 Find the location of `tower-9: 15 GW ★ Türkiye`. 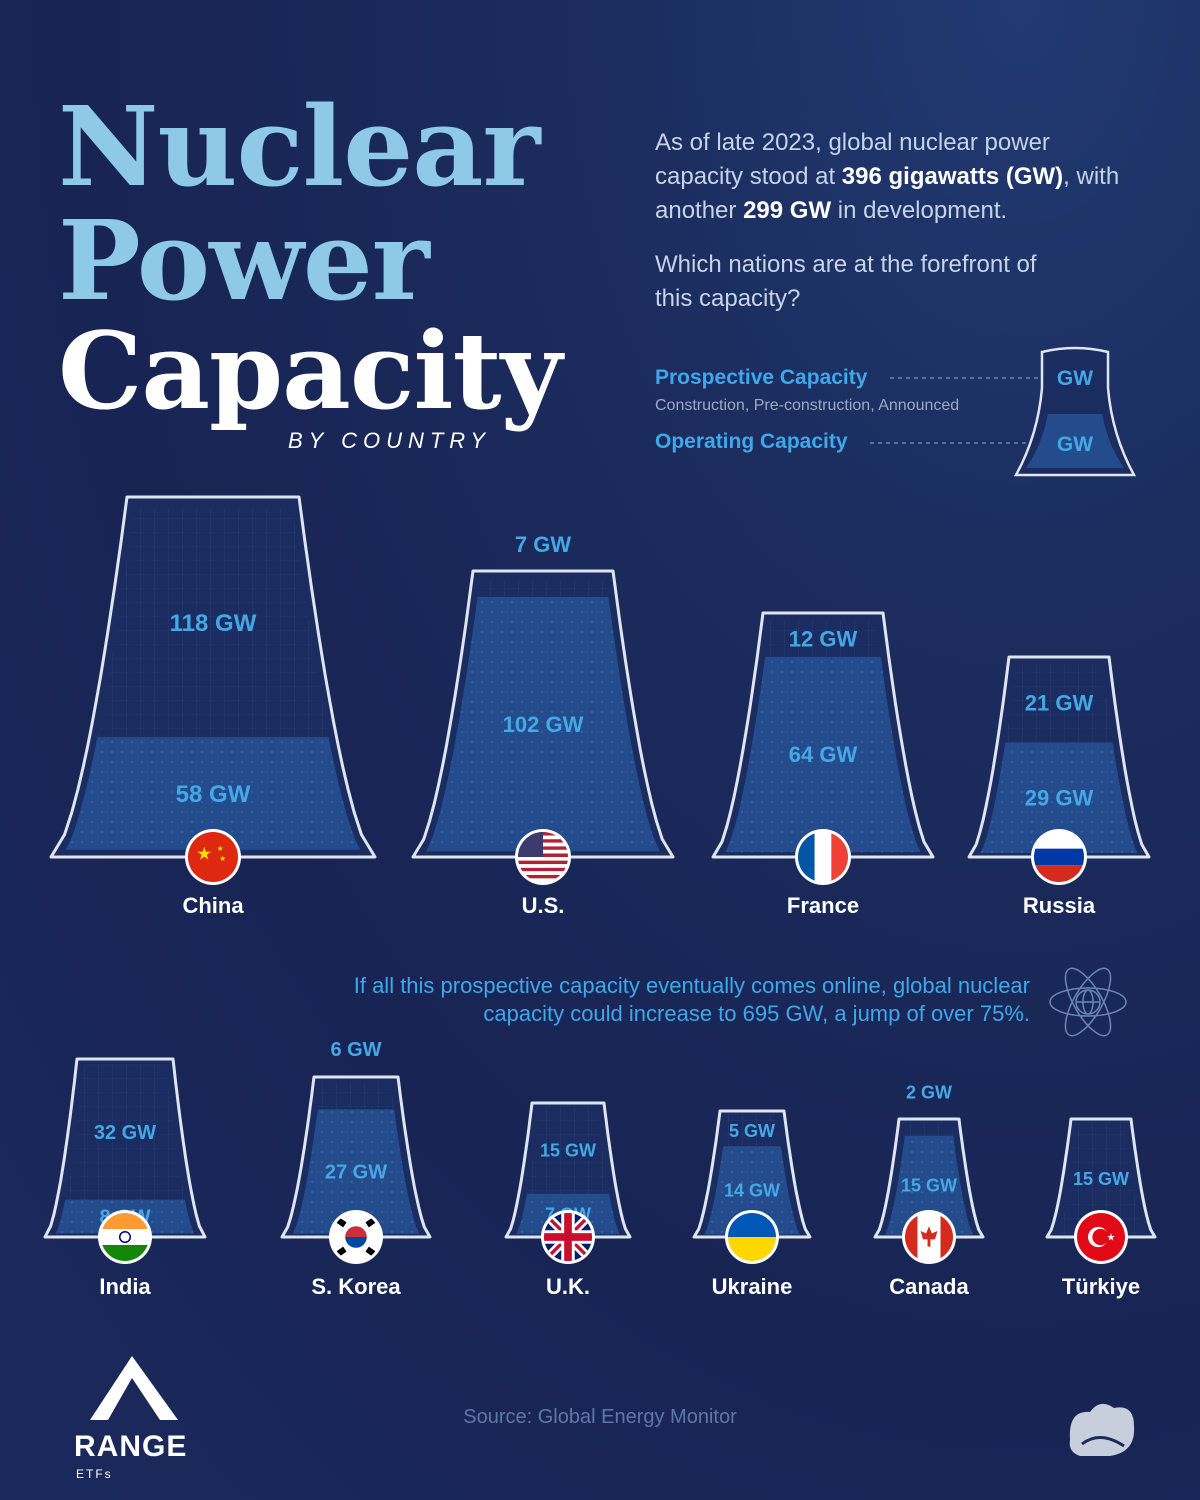

tower-9: 15 GW ★ Türkiye is located at coordinates (1101, 1208).